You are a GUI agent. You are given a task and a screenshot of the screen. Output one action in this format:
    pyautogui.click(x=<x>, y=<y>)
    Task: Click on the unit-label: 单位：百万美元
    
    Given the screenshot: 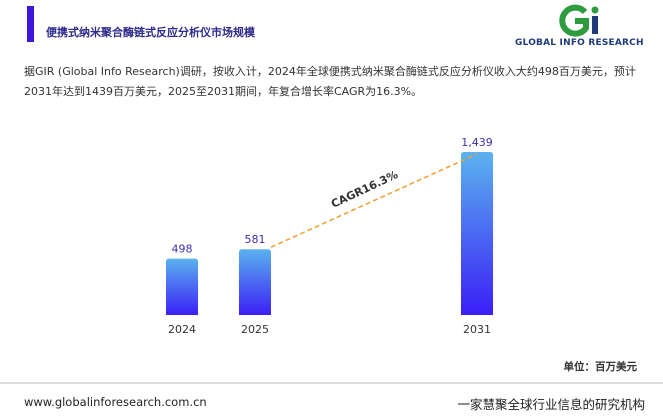 What is the action you would take?
    pyautogui.click(x=600, y=367)
    